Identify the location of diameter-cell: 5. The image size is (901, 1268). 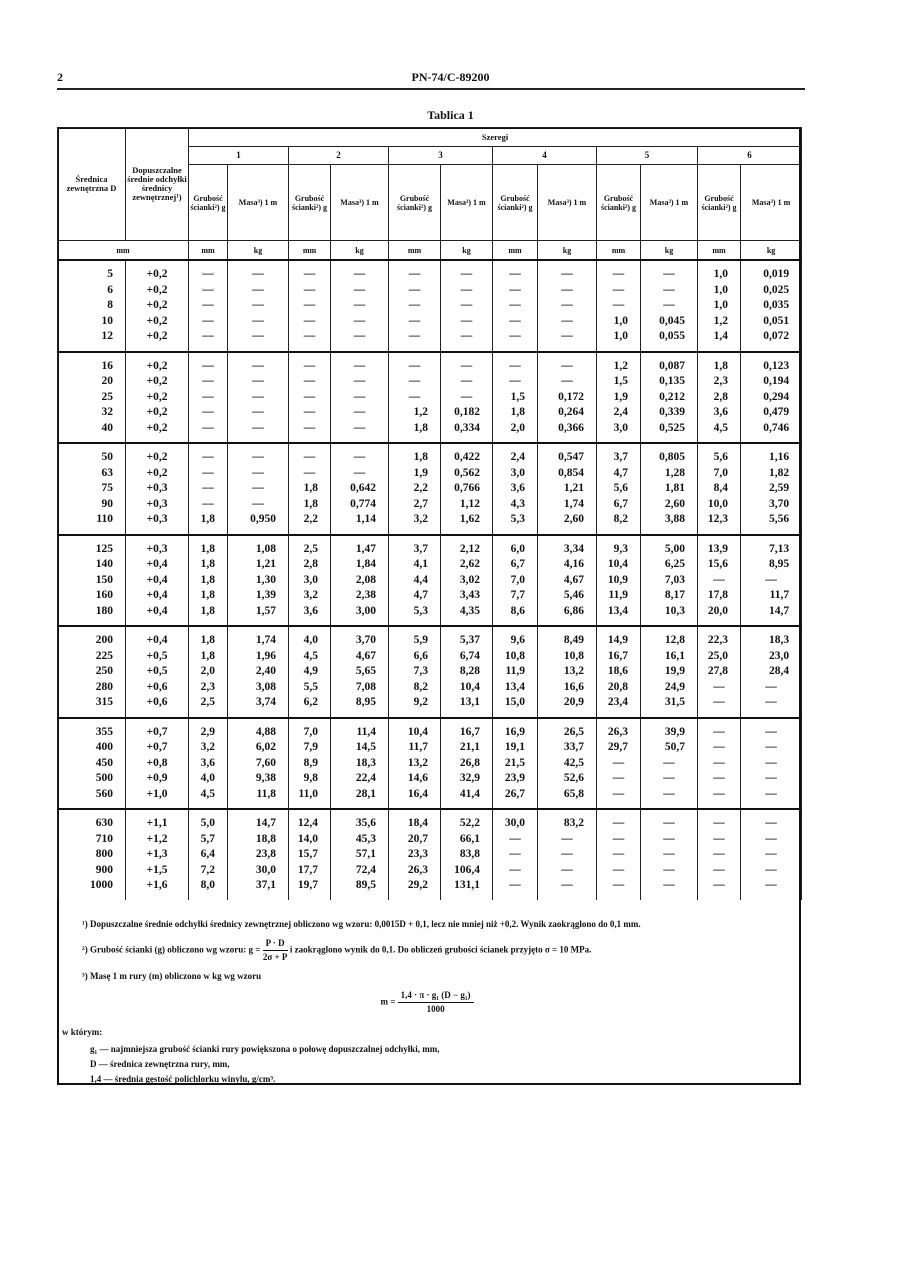
(91, 271).